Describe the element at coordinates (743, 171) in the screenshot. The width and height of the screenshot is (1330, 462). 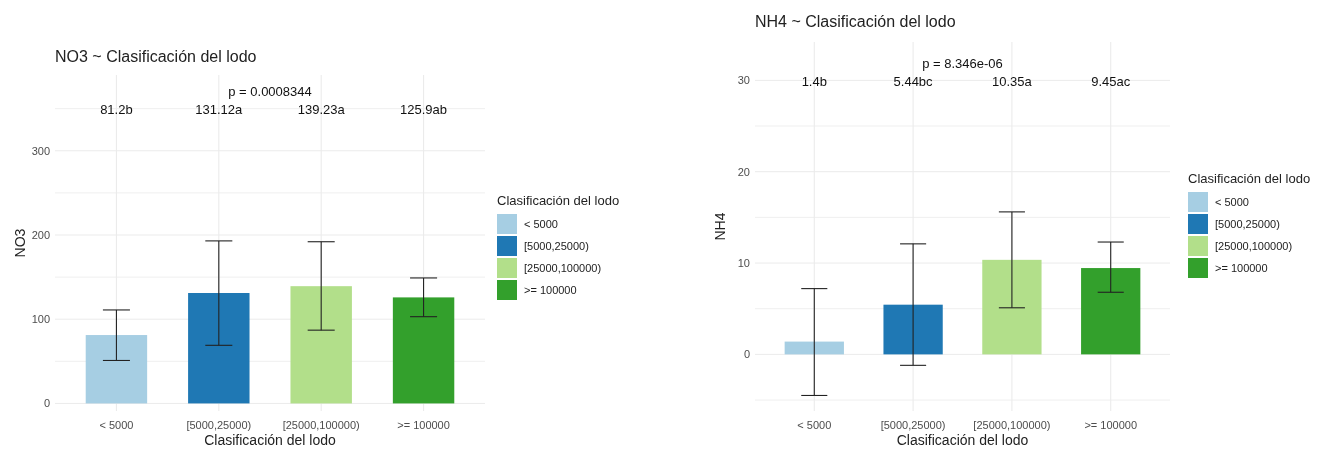
I see `y-tick-label: 20` at that location.